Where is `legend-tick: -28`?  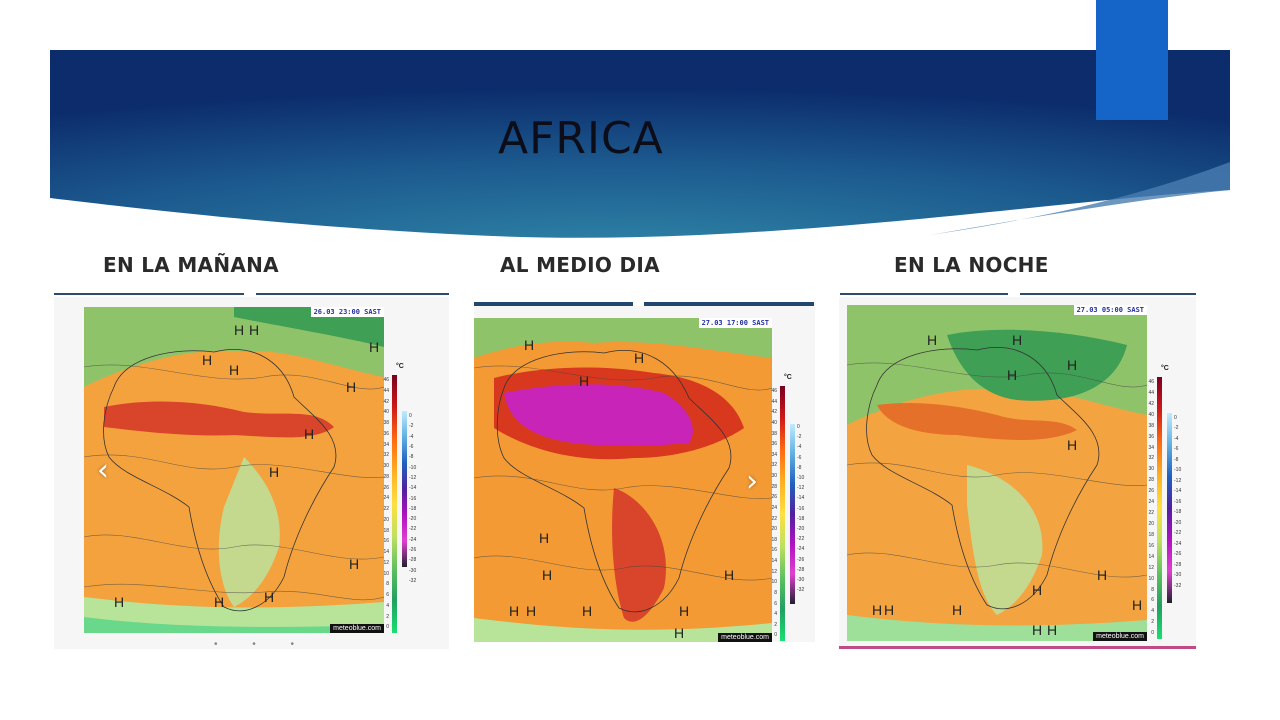 legend-tick: -28 is located at coordinates (1178, 564).